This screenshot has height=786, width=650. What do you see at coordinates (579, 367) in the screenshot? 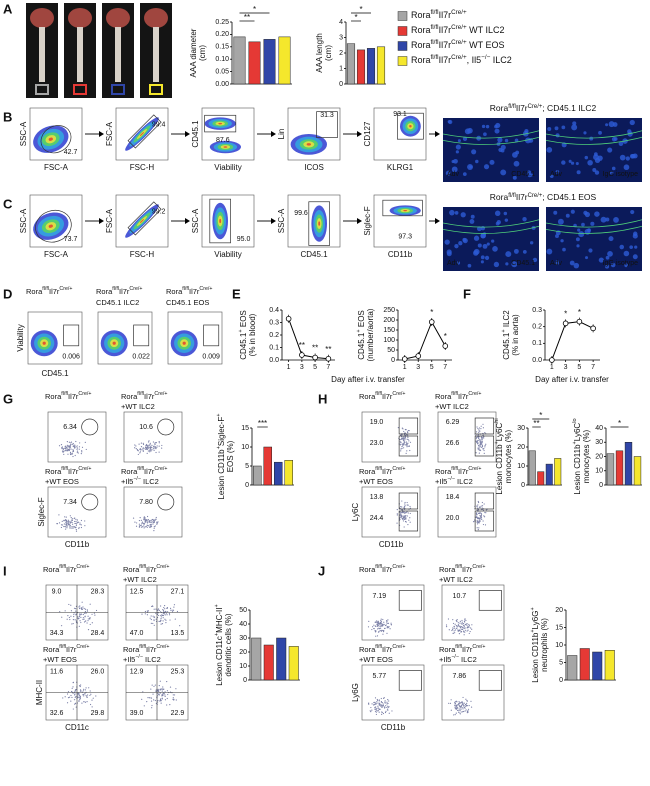
I see `x-tick-label: 5` at bounding box center [579, 367].